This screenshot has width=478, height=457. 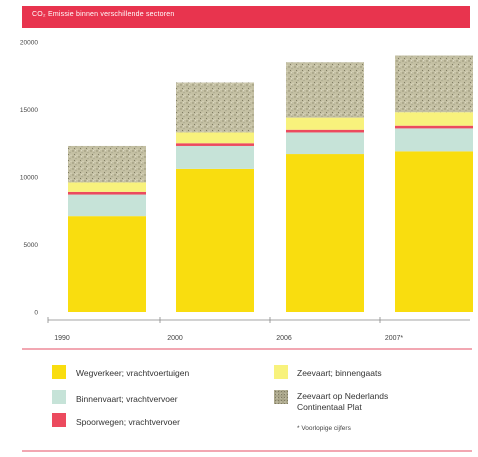 What do you see at coordinates (247, 451) in the screenshot?
I see `legend-divider-bottom` at bounding box center [247, 451].